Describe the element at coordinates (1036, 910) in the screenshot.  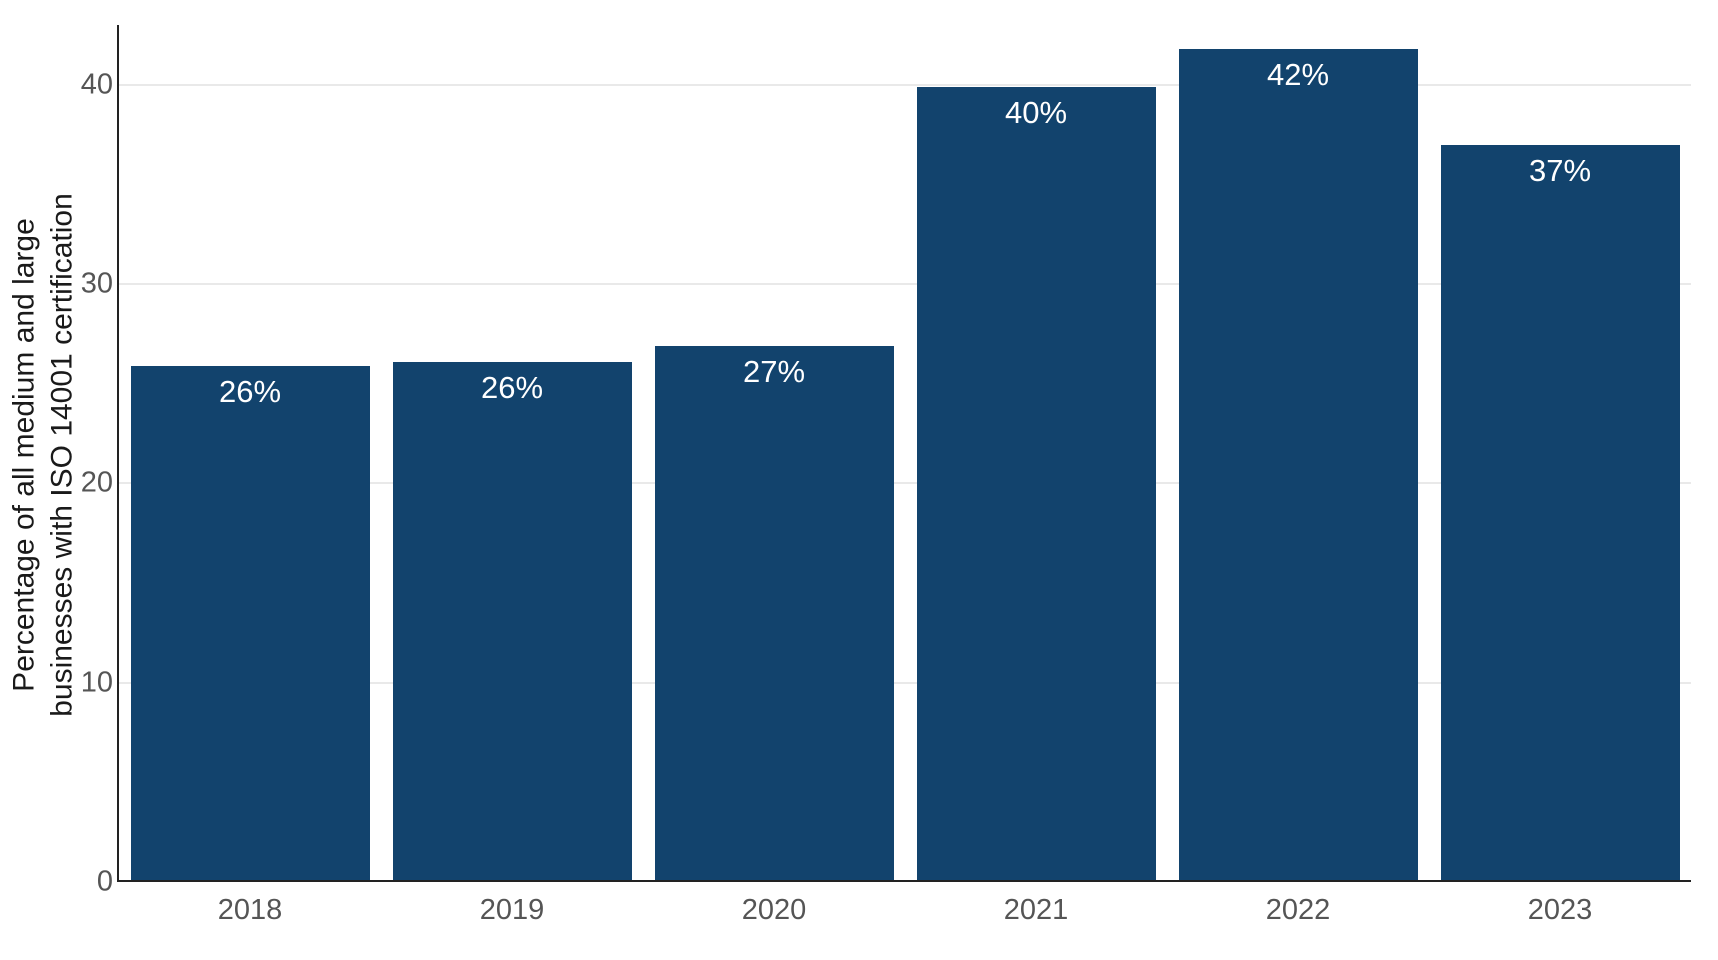
I see `x-tick-label-2021: 2021` at that location.